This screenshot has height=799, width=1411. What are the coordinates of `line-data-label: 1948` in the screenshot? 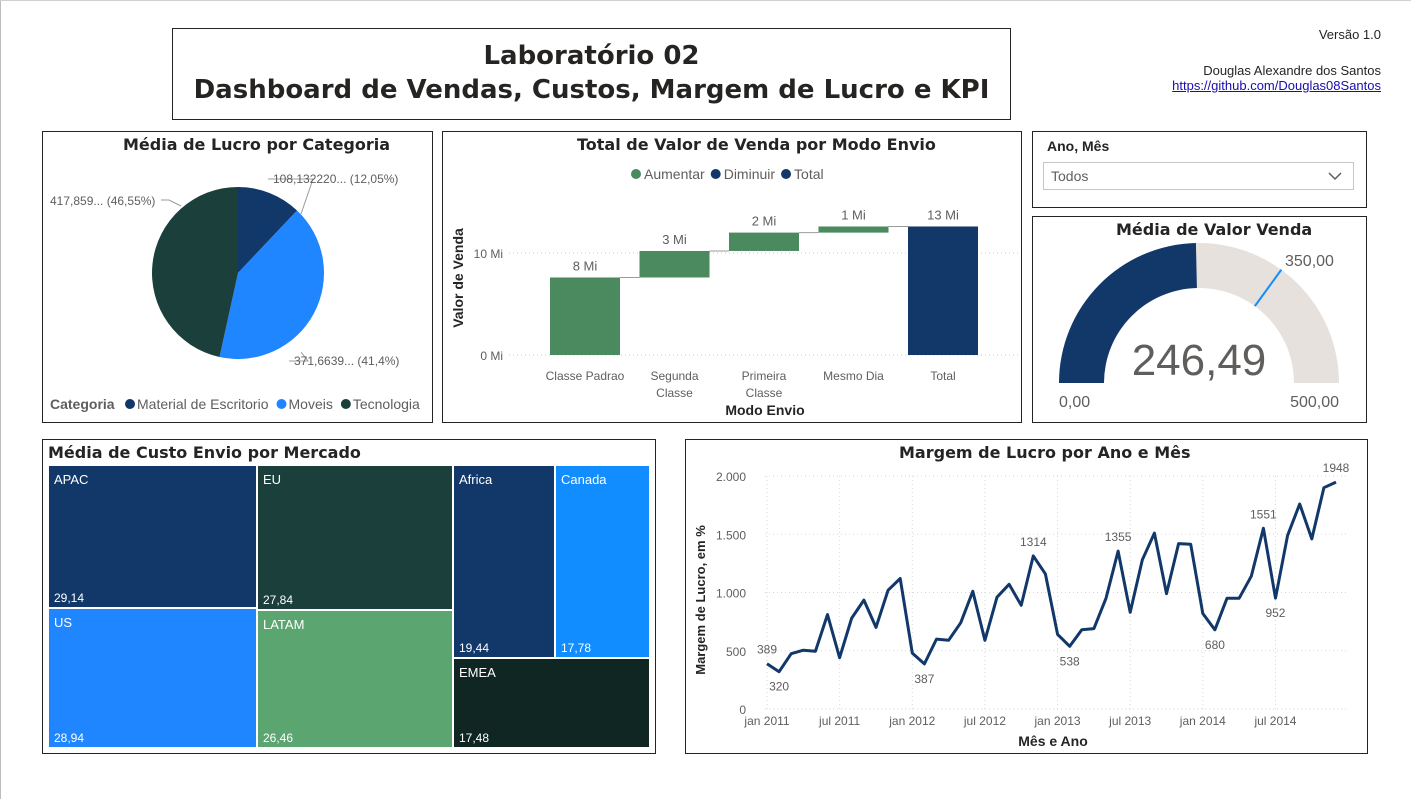 It's located at (1336, 468).